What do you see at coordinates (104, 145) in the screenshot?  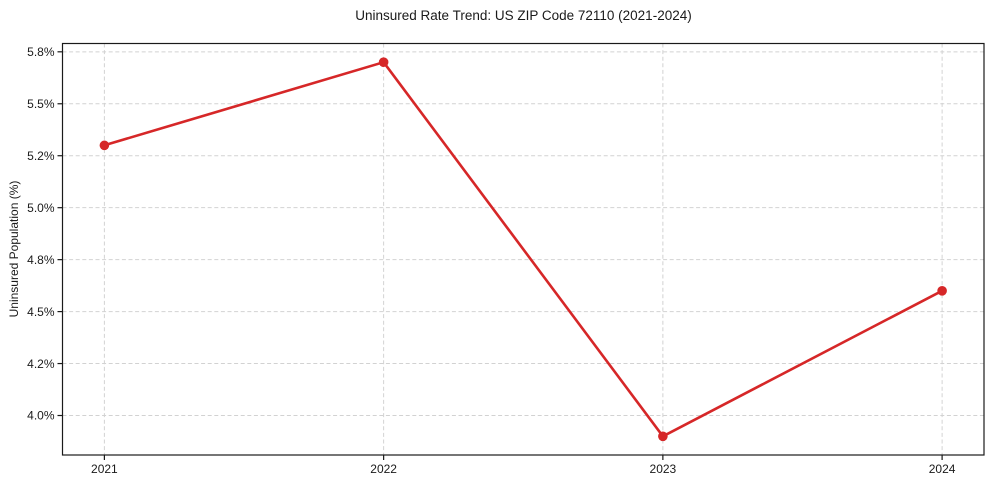 I see `data-point-2021` at bounding box center [104, 145].